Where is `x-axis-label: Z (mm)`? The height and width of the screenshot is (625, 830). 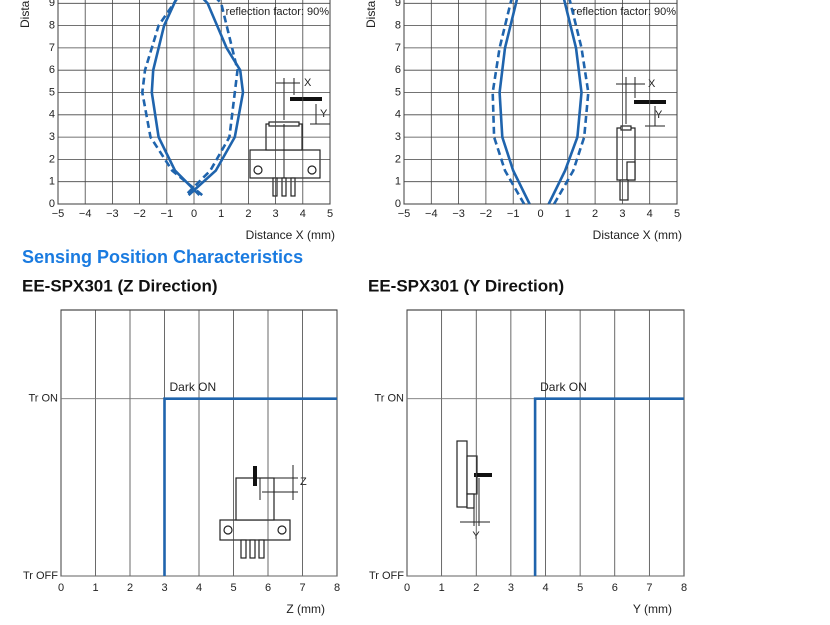 x-axis-label: Z (mm) is located at coordinates (305, 609).